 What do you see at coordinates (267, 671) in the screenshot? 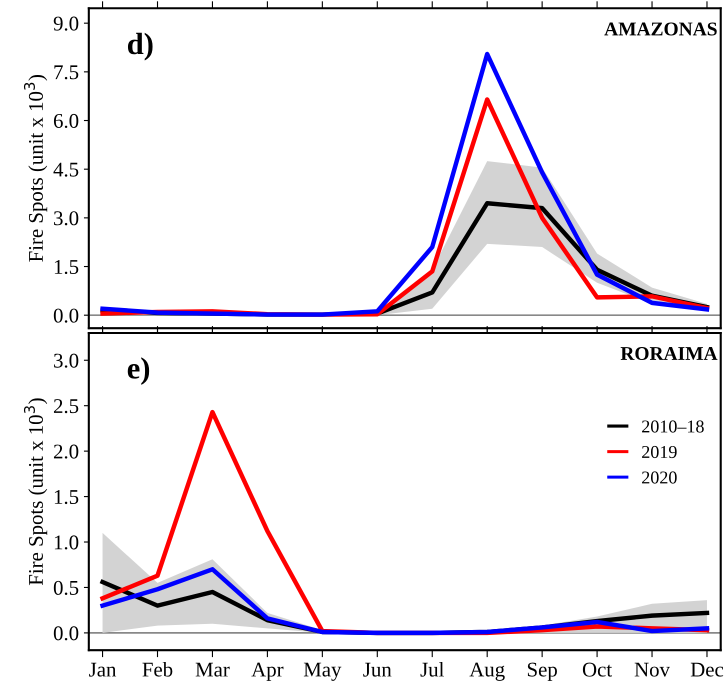
I see `x-tick-label: Apr` at bounding box center [267, 671].